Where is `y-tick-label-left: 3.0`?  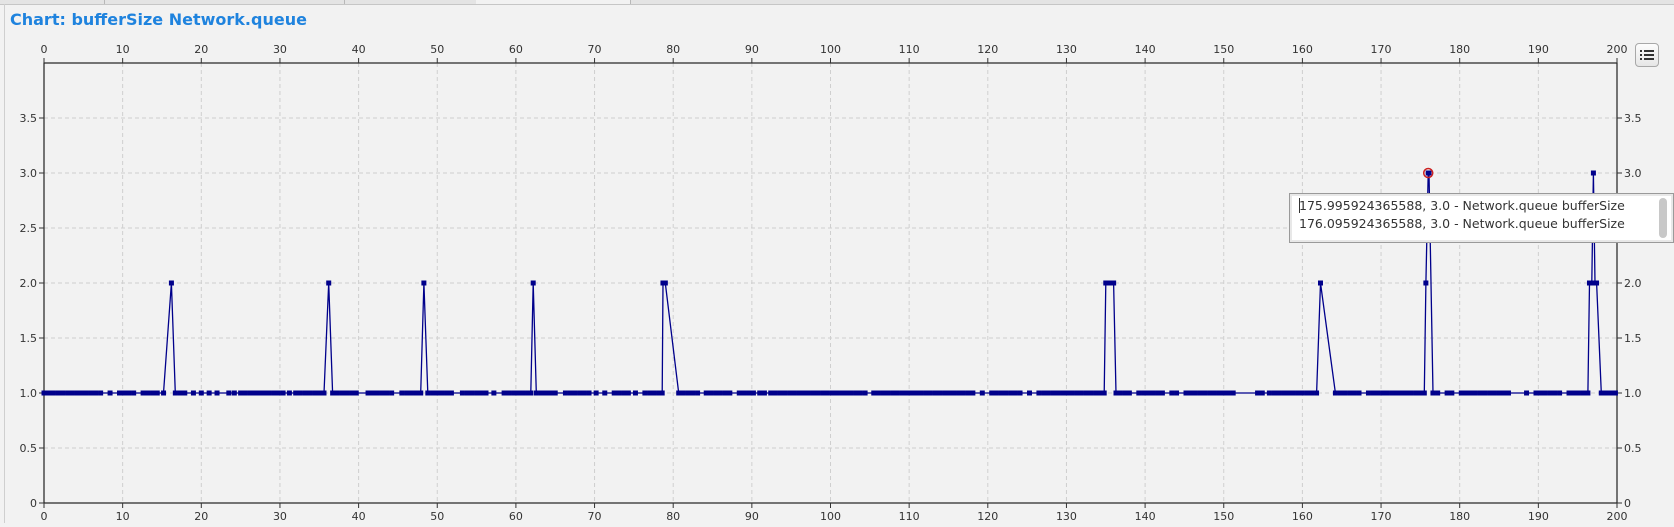 y-tick-label-left: 3.0 is located at coordinates (29, 173).